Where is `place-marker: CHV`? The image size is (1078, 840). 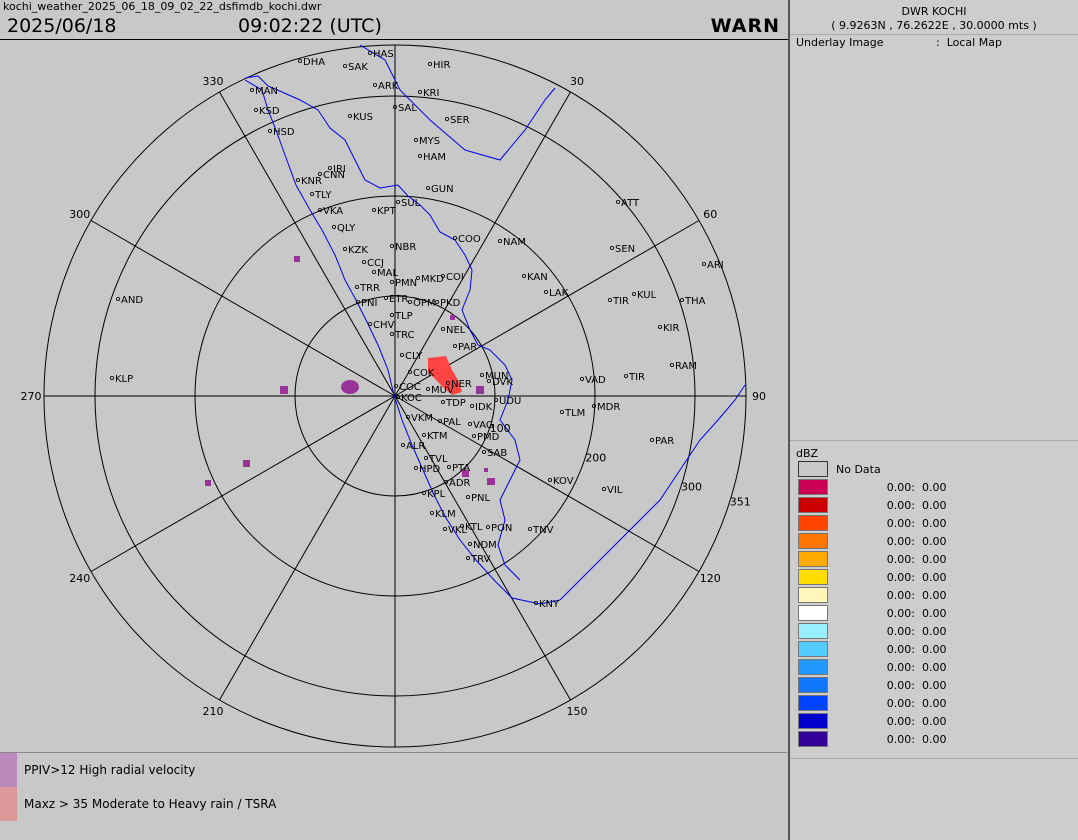 place-marker: CHV is located at coordinates (381, 325).